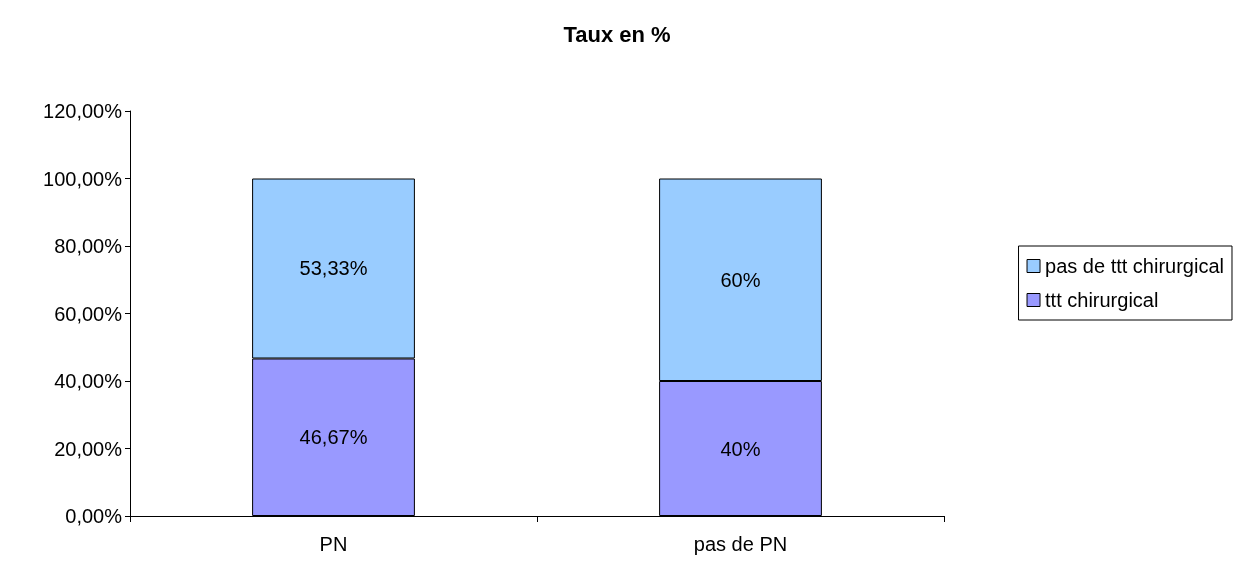 The image size is (1234, 566). I want to click on data-label: 46,67%, so click(333, 437).